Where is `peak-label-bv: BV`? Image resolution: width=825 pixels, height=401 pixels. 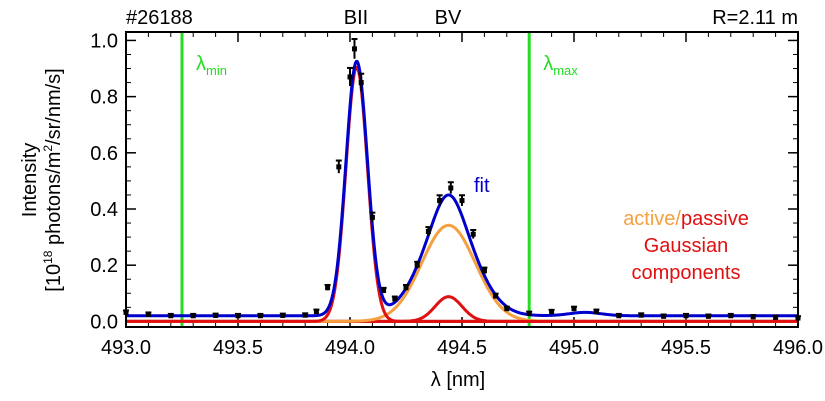
peak-label-bv: BV is located at coordinates (448, 18).